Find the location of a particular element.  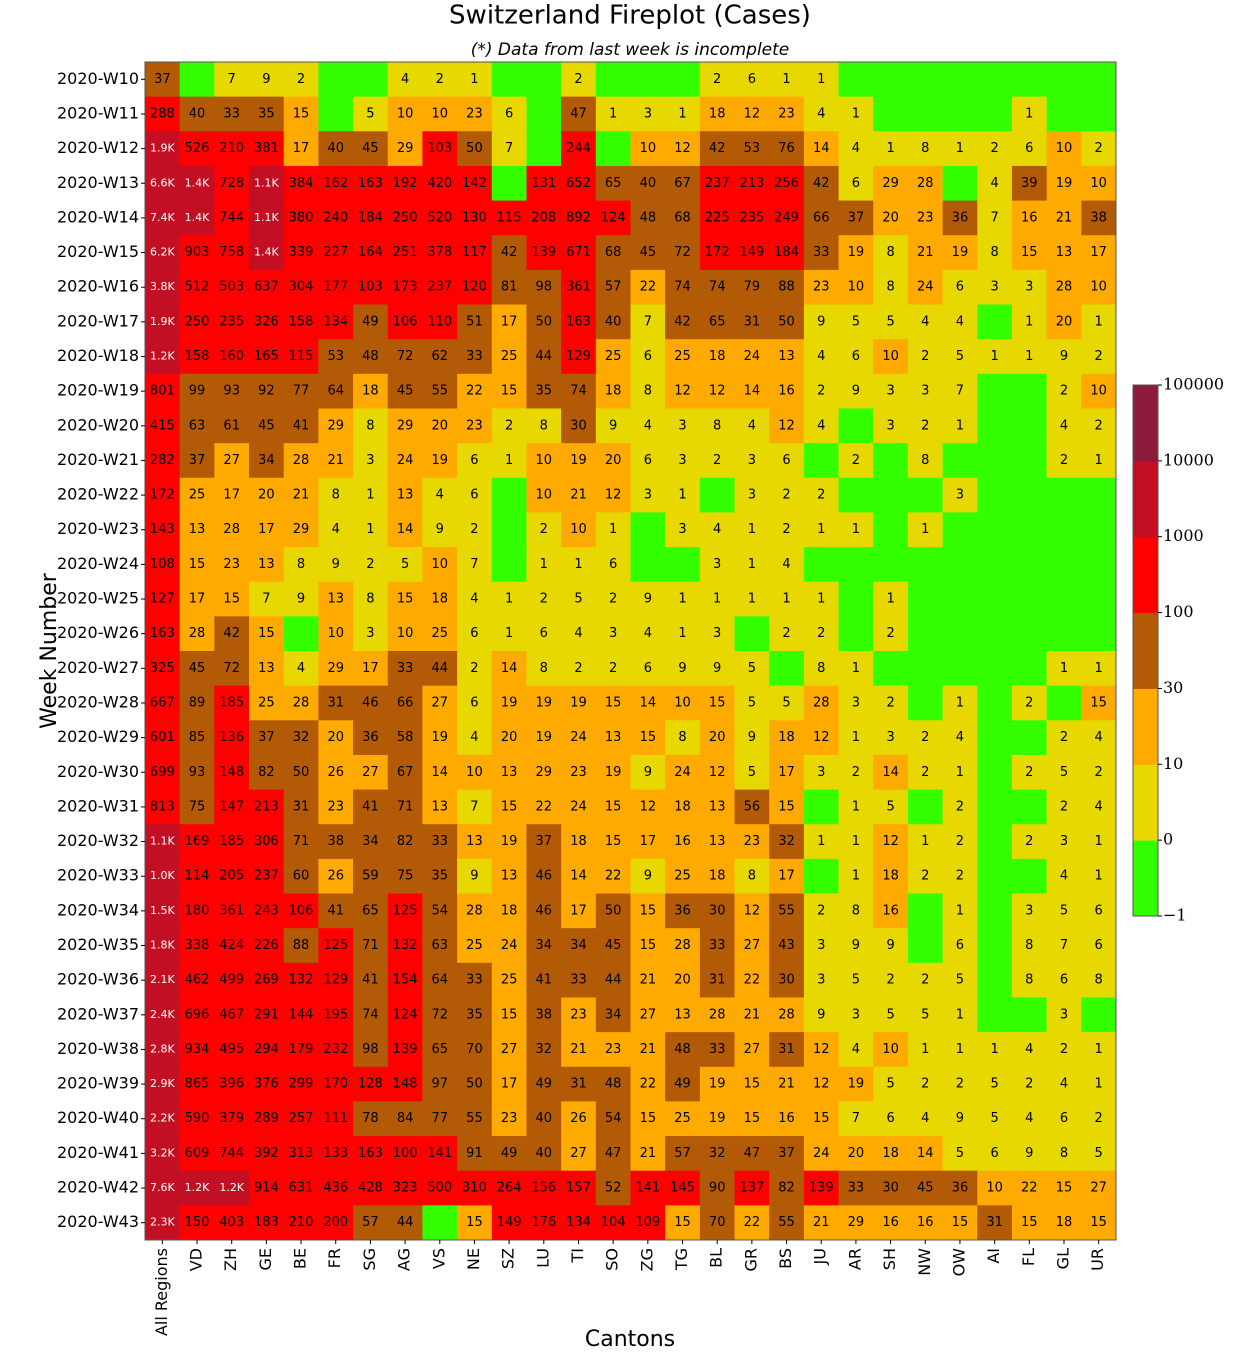

y-tick-label: 2020-W43 is located at coordinates (98, 1221).